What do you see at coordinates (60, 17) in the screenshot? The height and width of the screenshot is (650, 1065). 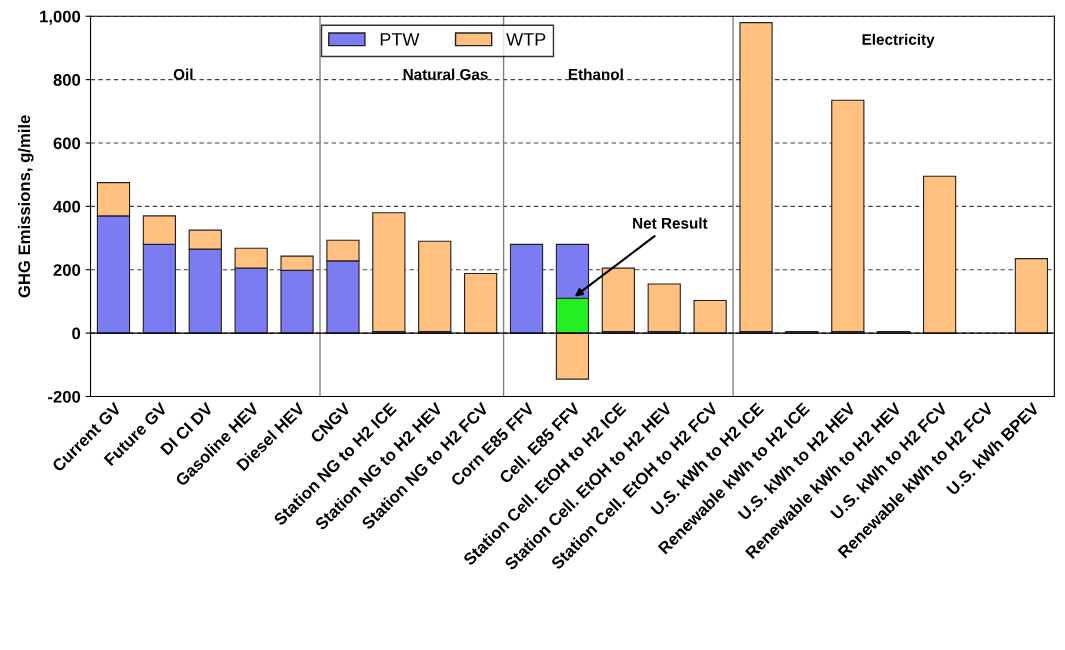 I see `y-tick-label: 1,000` at bounding box center [60, 17].